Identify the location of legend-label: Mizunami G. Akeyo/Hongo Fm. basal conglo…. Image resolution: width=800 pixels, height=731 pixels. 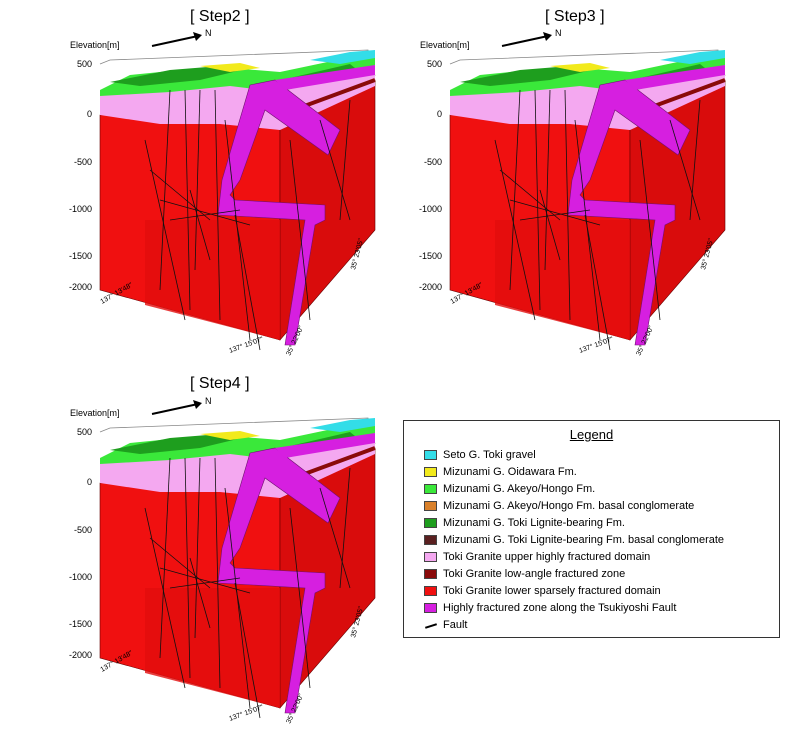
(569, 506).